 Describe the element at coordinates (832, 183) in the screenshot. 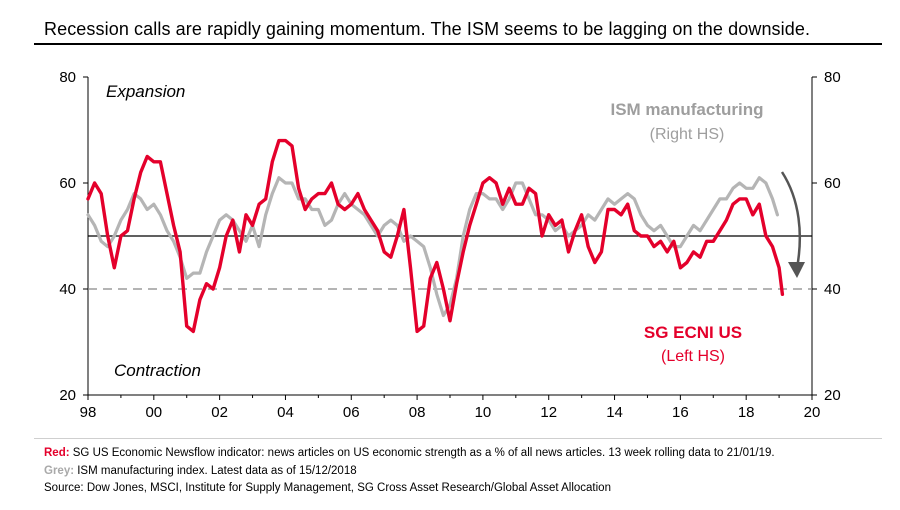

I see `right-tick-label: 60` at that location.